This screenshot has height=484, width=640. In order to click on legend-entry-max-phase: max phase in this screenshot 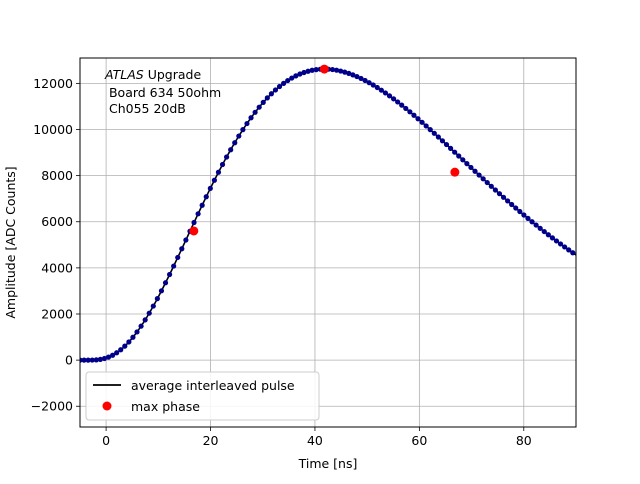, I will do `click(165, 406)`.